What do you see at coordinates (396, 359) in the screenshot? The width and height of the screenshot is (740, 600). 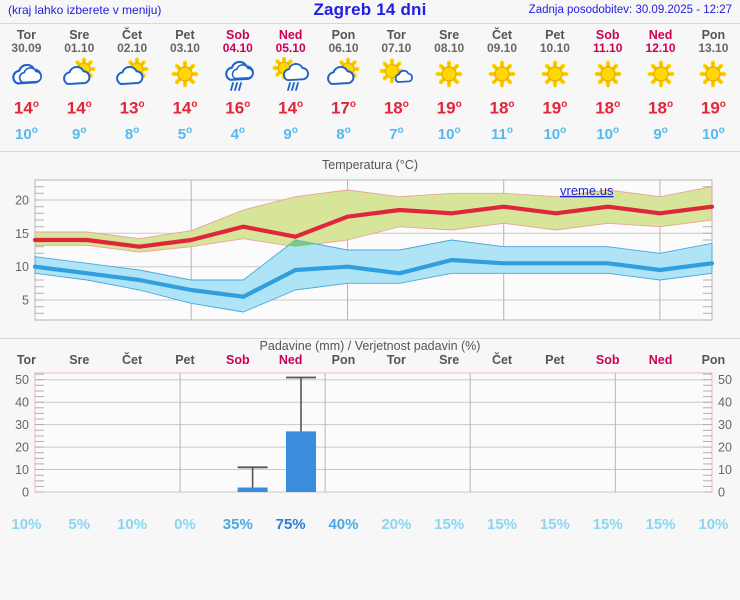 I see `precip-day-label: Tor` at bounding box center [396, 359].